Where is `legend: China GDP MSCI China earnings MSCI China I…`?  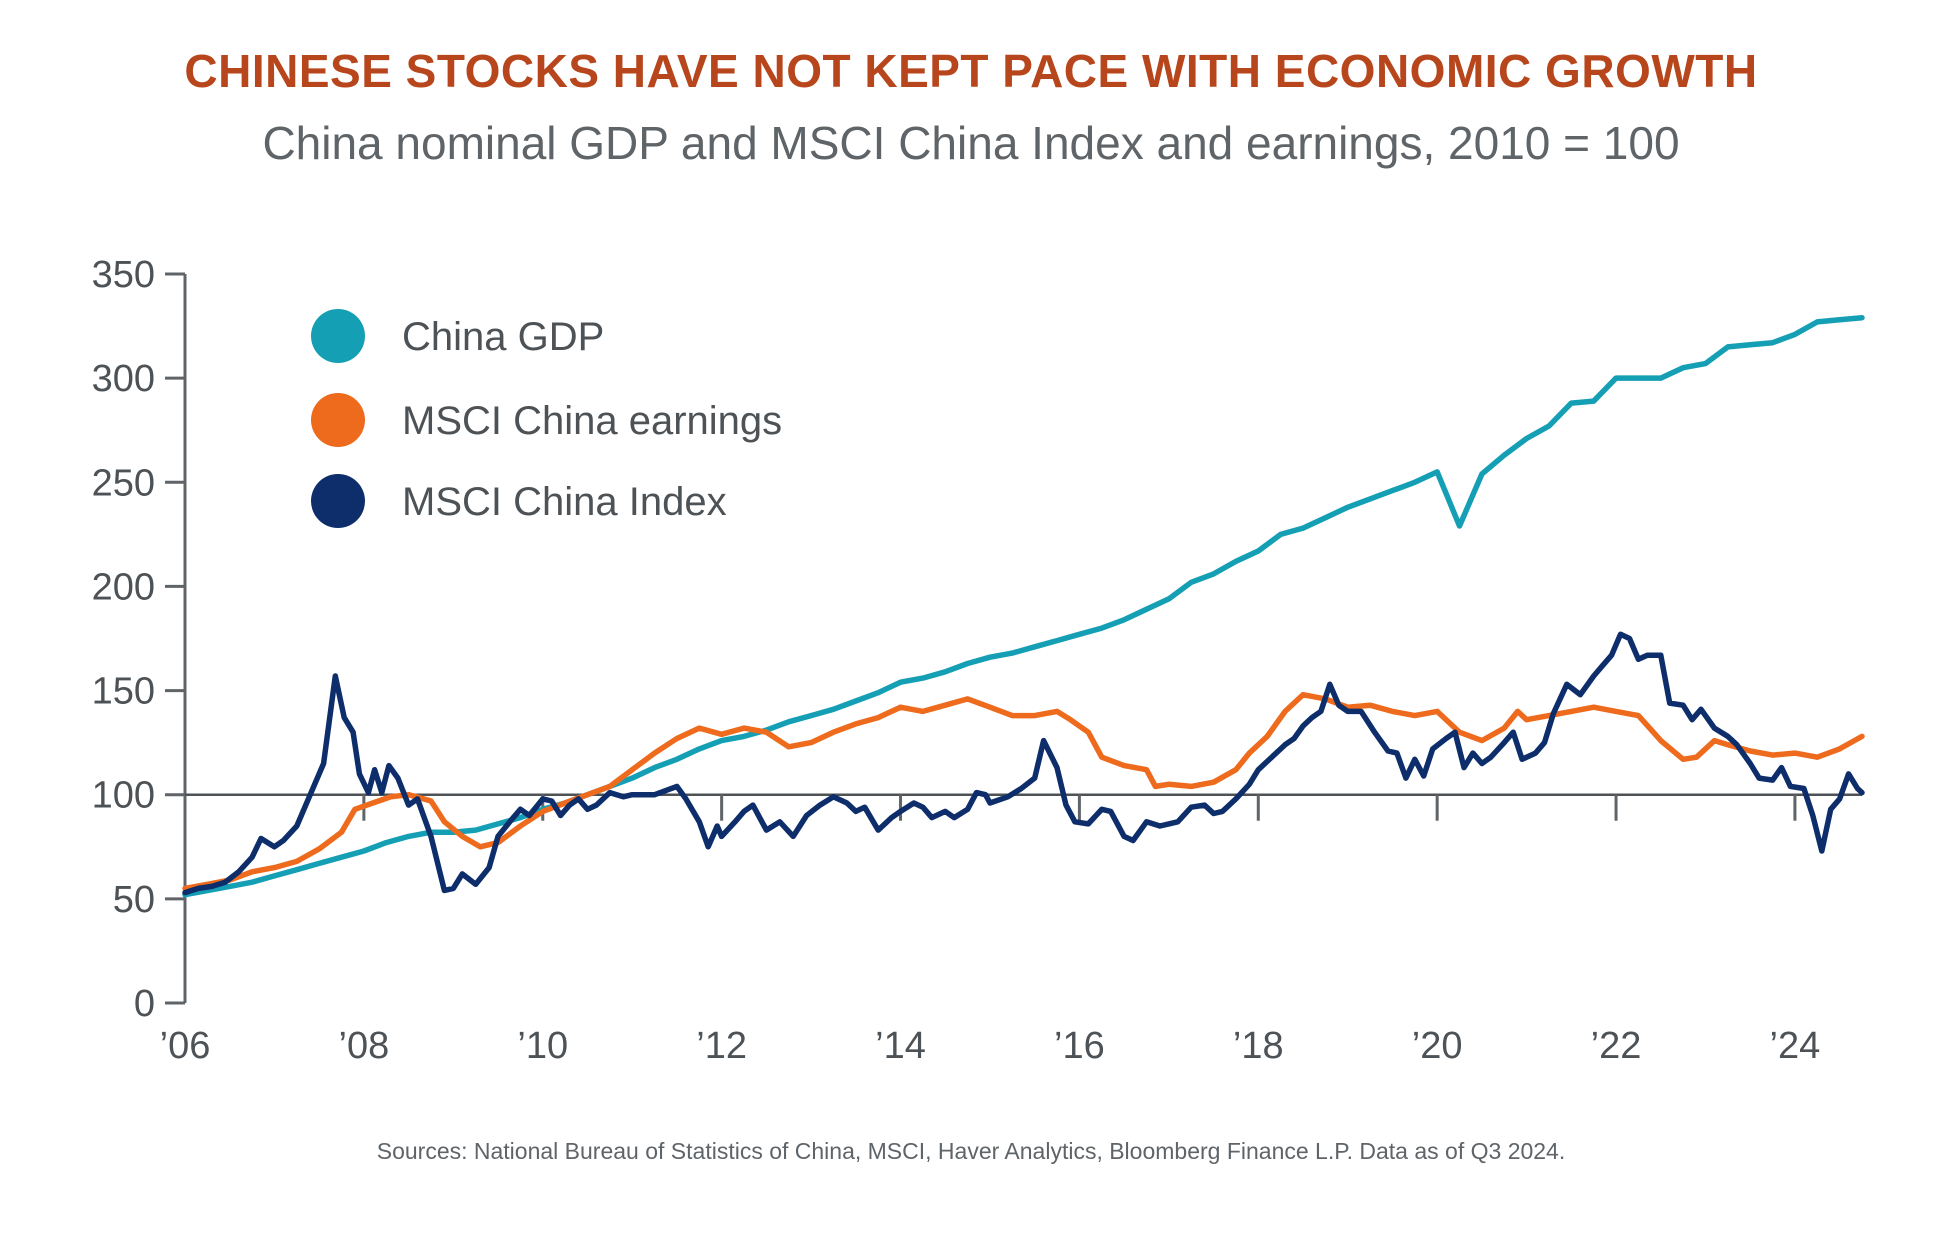 legend: China GDP MSCI China earnings MSCI China I… is located at coordinates (546, 418).